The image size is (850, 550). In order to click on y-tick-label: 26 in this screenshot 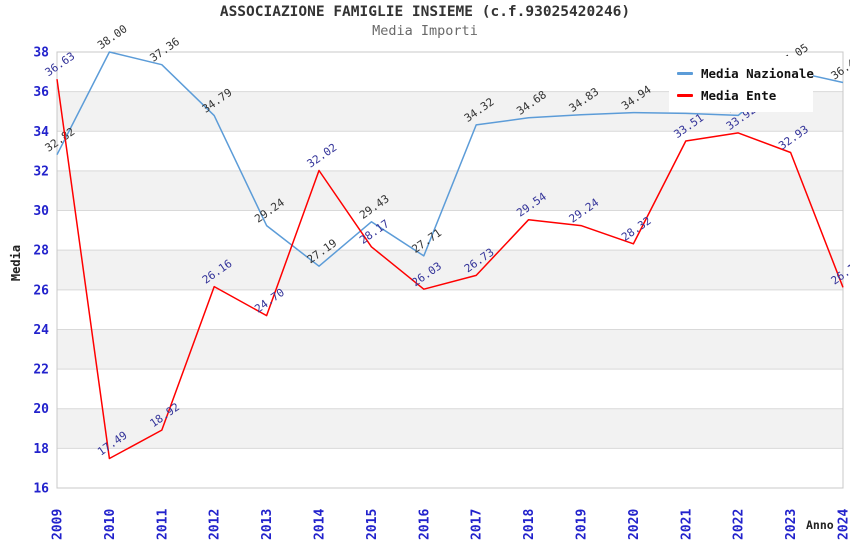, I will do `click(41, 290)`.